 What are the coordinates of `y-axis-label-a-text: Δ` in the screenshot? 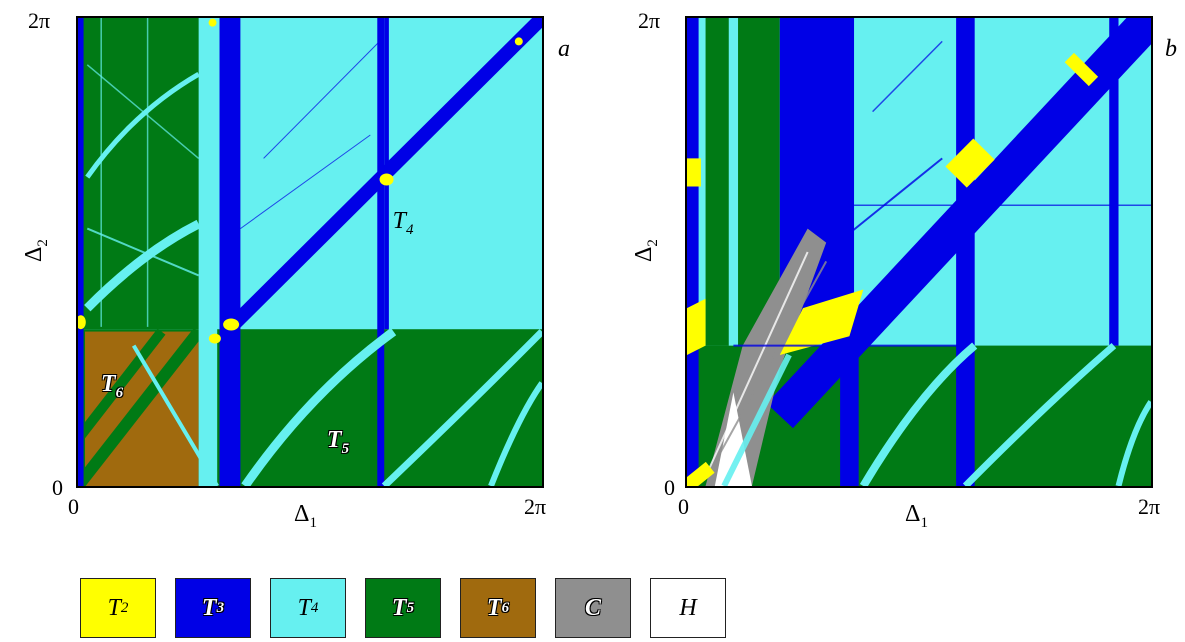 It's located at (34, 254).